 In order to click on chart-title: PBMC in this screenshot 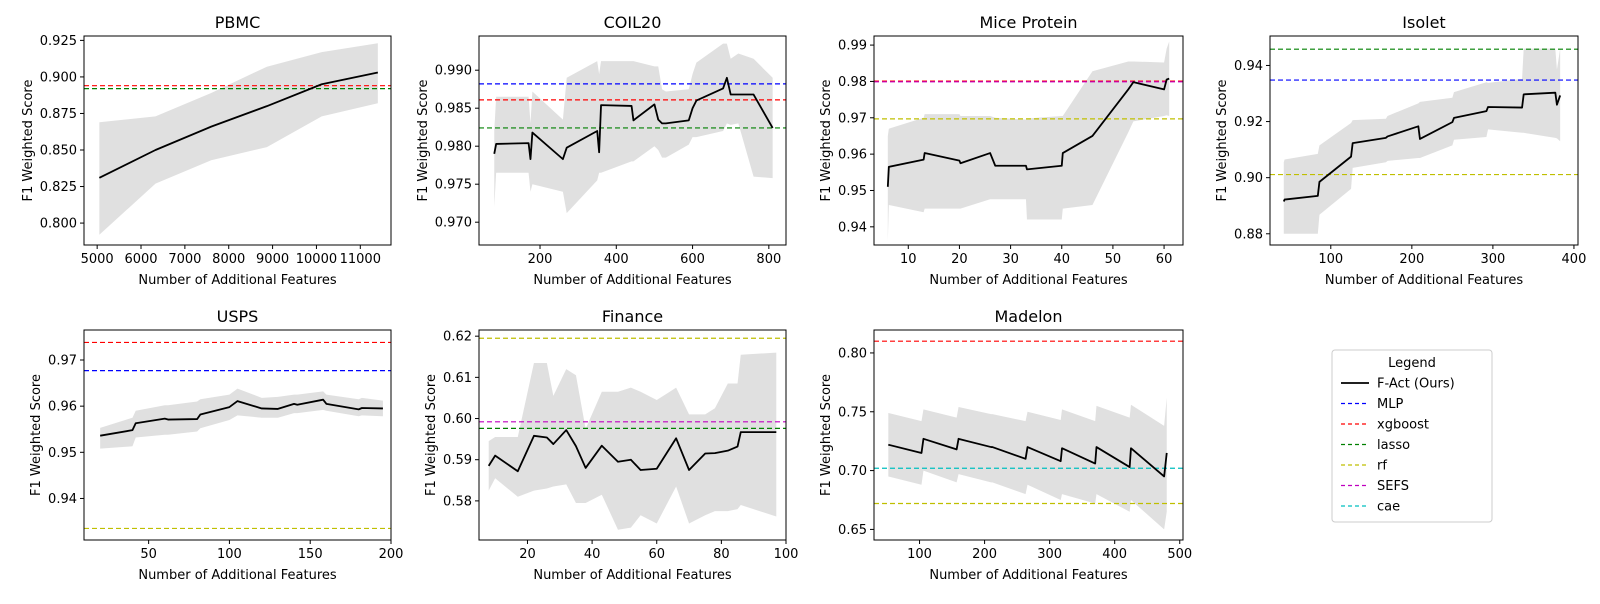, I will do `click(238, 22)`.